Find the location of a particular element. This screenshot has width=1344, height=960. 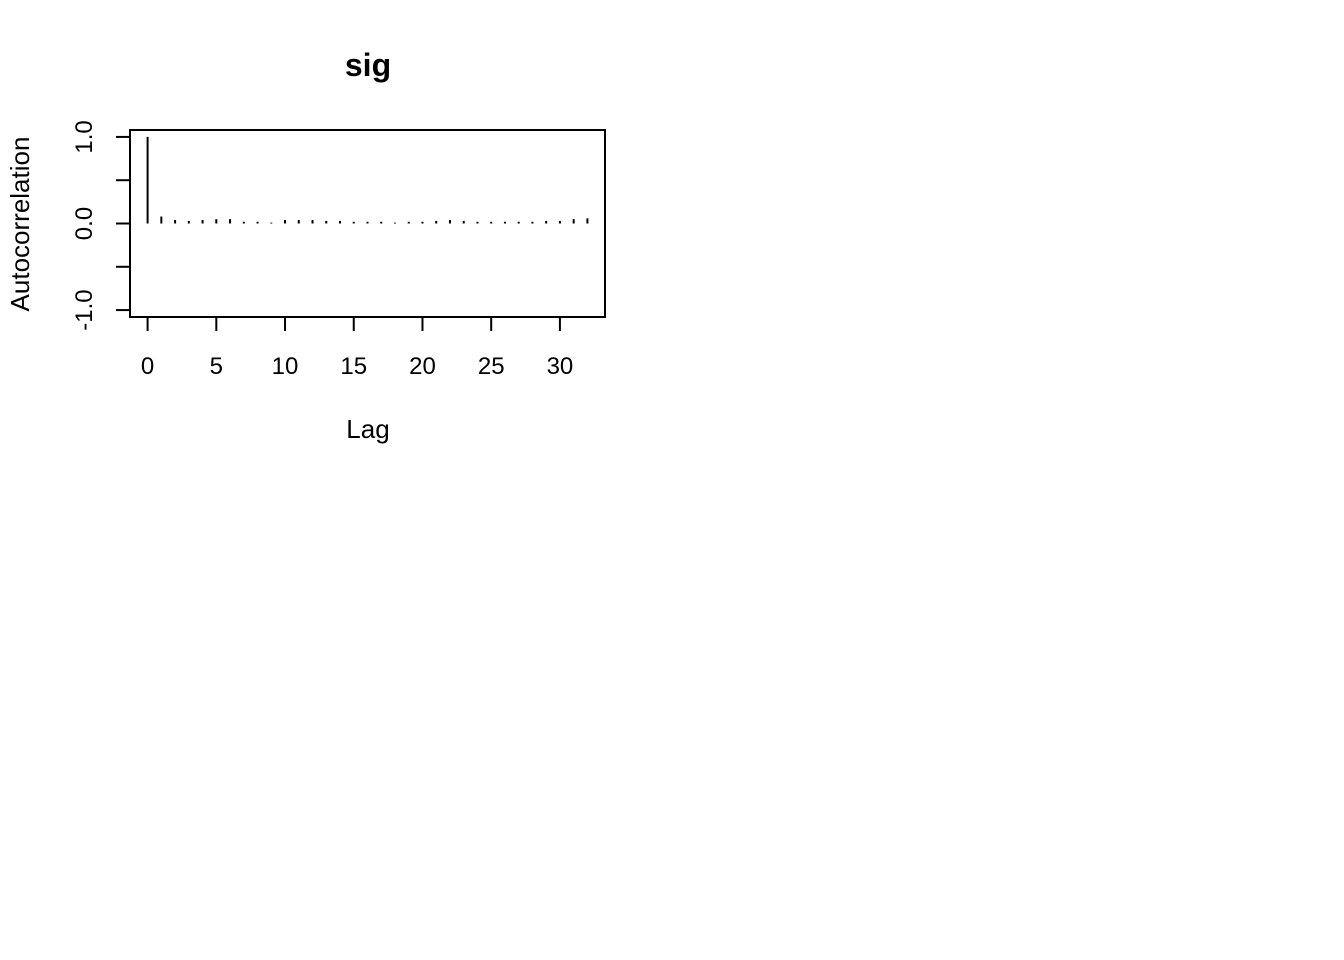

y-tick-label-0.0: 0.0 is located at coordinates (84, 223).